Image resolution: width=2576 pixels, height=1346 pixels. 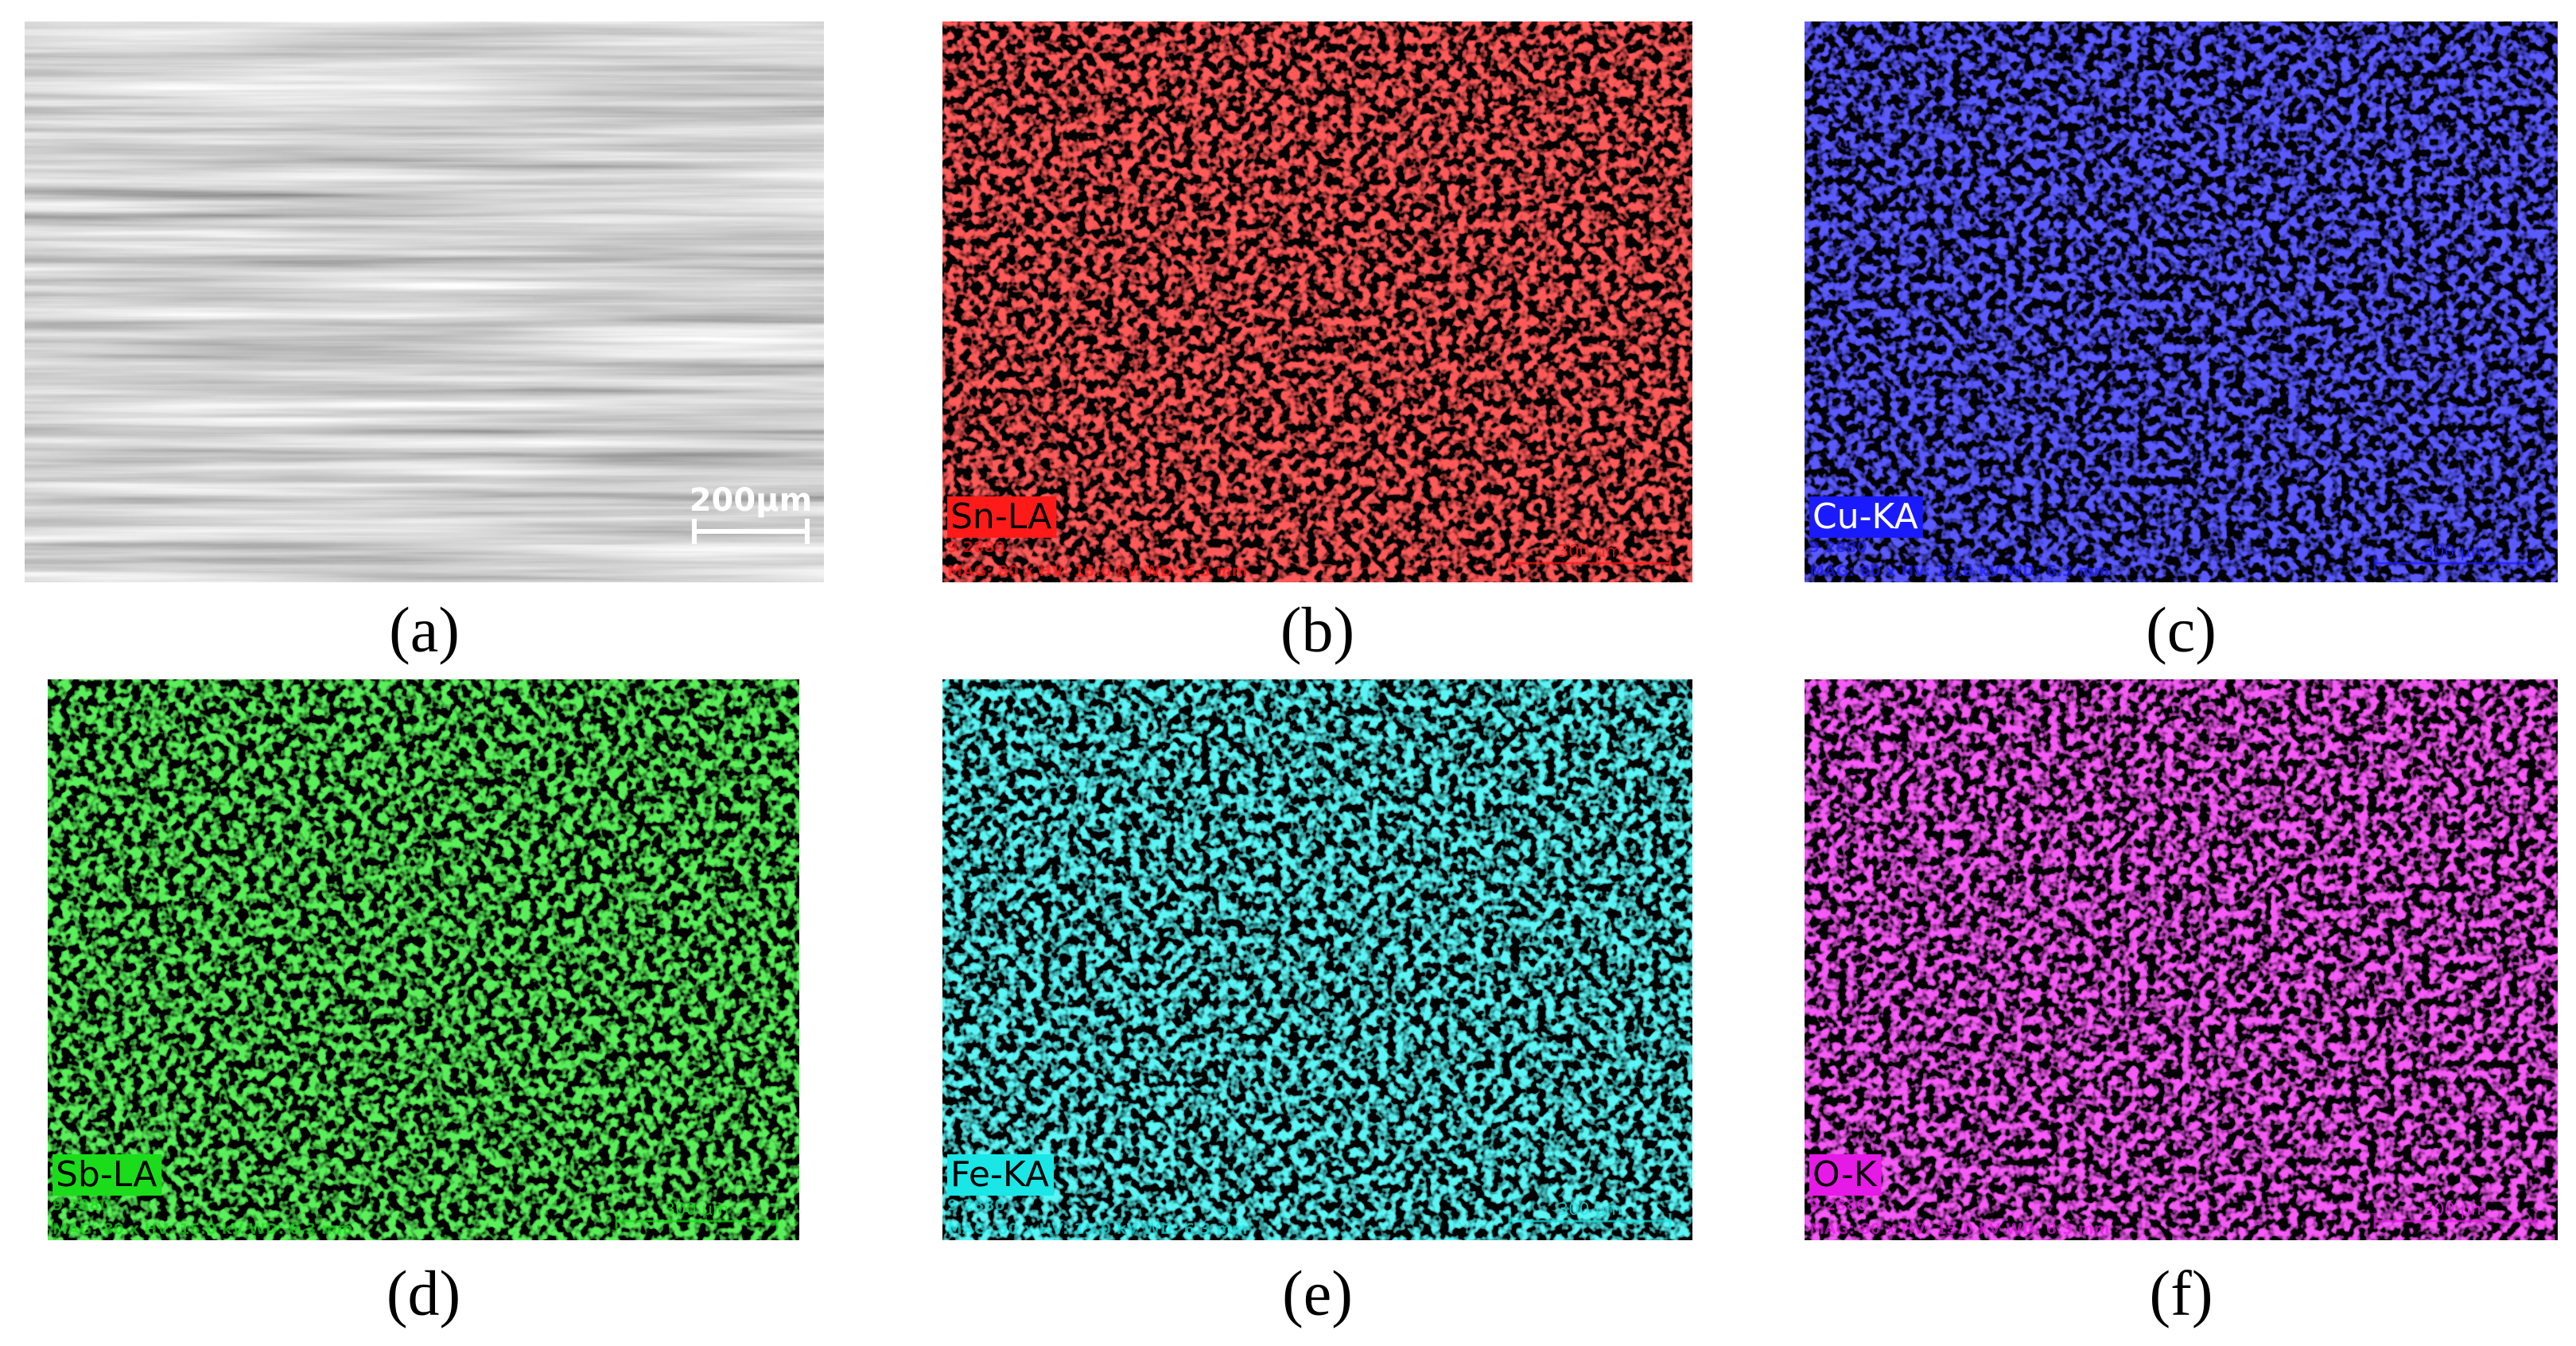 I want to click on element-label: Sb-LA, so click(x=106, y=1174).